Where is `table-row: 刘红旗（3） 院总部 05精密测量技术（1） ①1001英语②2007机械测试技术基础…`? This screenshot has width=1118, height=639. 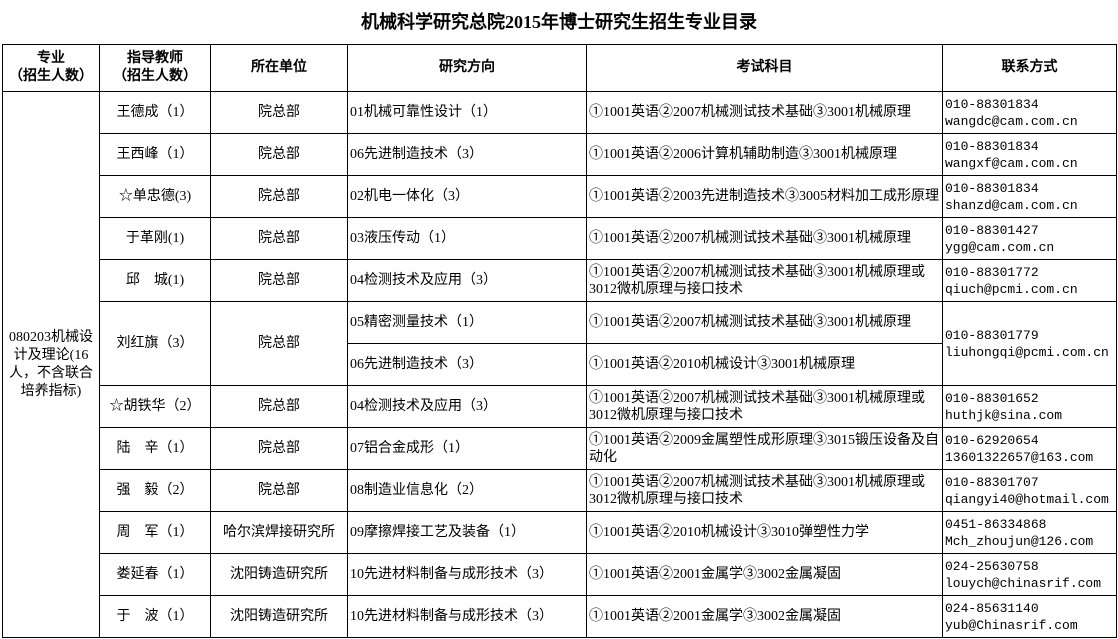 table-row: 刘红旗（3） 院总部 05精密测量技术（1） ①1001英语②2007机械测试技术基础… is located at coordinates (560, 343).